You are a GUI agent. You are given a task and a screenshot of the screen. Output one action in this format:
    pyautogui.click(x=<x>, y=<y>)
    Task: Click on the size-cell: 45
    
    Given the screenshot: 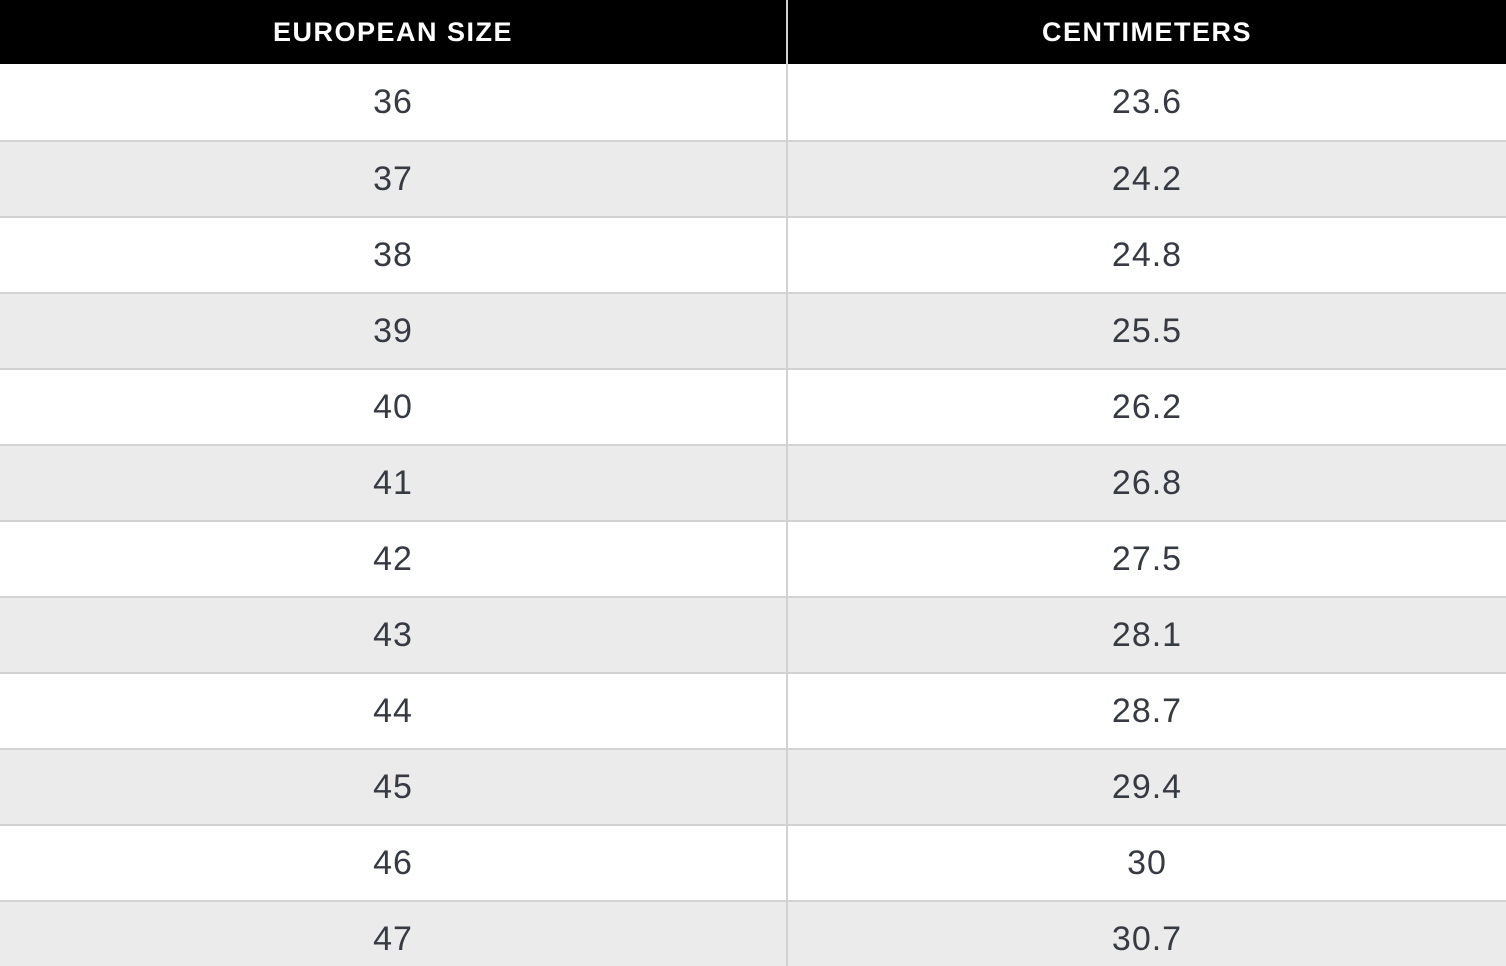 What is the action you would take?
    pyautogui.click(x=394, y=787)
    